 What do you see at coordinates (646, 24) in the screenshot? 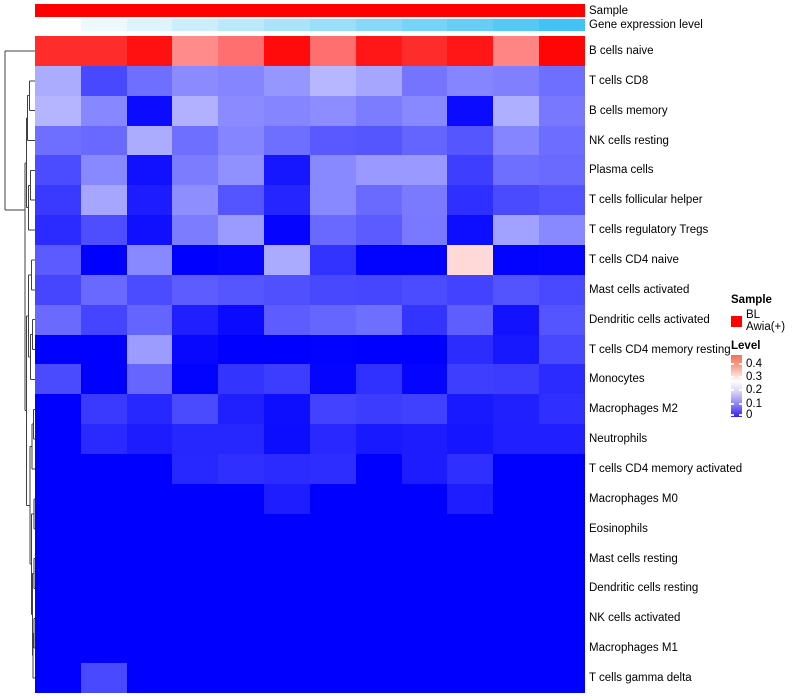
I see `gene-expression-annotation-label: Gene expression level` at bounding box center [646, 24].